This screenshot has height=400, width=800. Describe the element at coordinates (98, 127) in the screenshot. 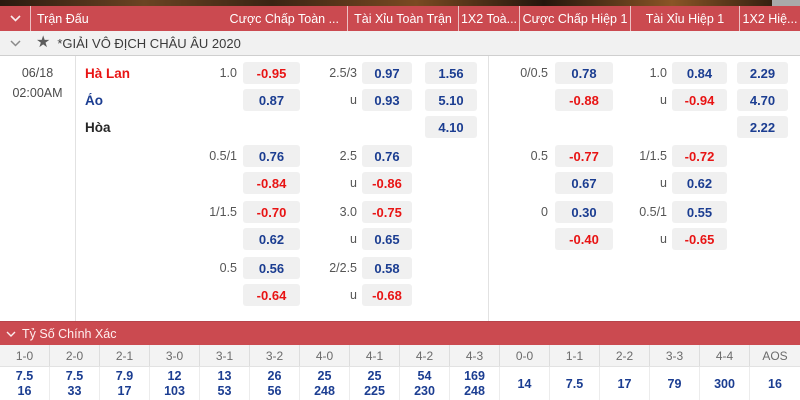

I see `team-name: Hòa` at that location.